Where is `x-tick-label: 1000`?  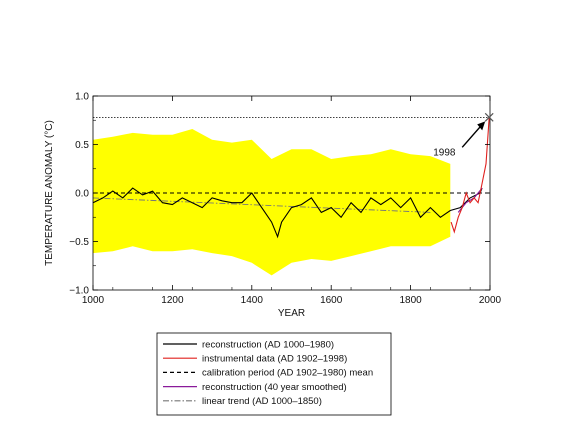 x-tick-label: 1000 is located at coordinates (93, 300).